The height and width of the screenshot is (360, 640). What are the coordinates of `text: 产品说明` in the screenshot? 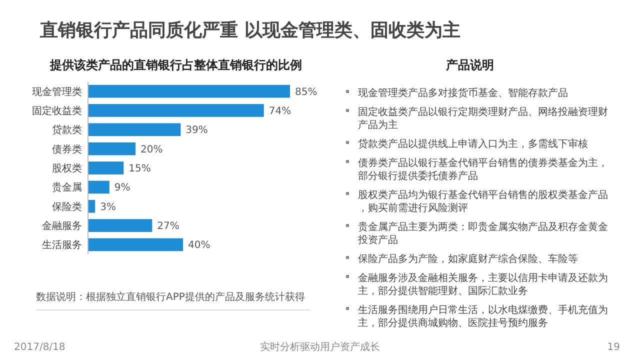 It's located at (469, 65).